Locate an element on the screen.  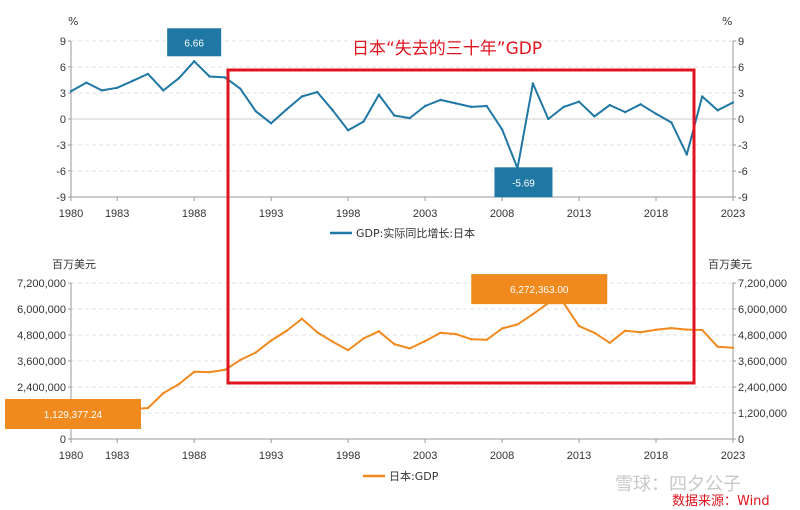
gdp-callout: 6,272,363.00 is located at coordinates (539, 289).